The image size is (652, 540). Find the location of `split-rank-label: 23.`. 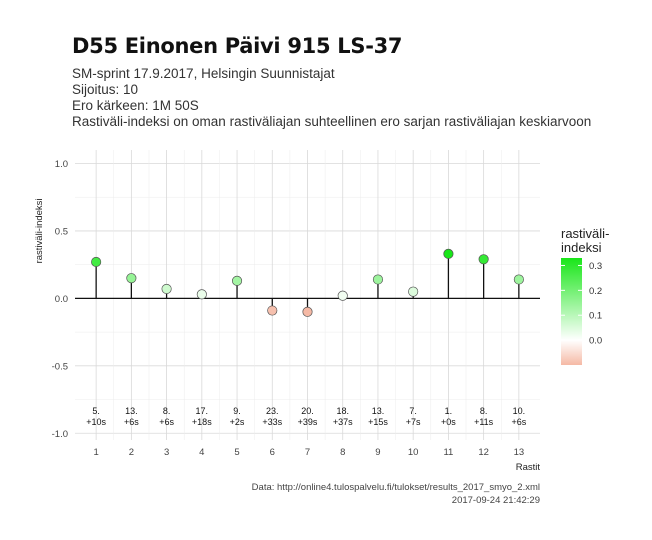

split-rank-label: 23. is located at coordinates (272, 411).